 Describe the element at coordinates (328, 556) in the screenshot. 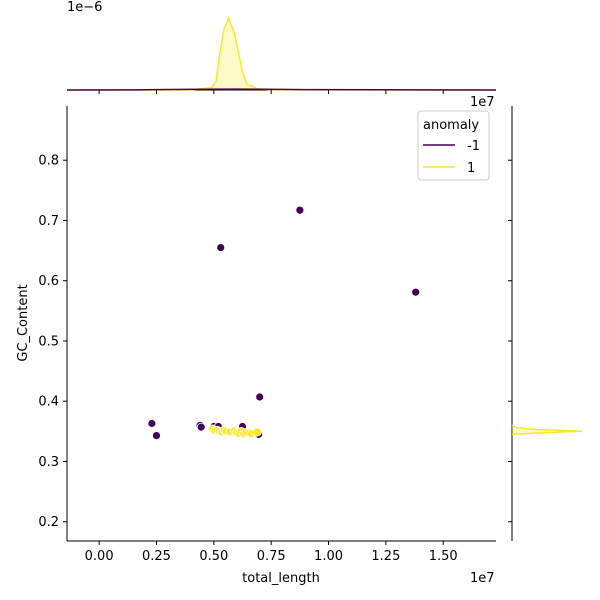

I see `x-tick-label: 1.00` at that location.